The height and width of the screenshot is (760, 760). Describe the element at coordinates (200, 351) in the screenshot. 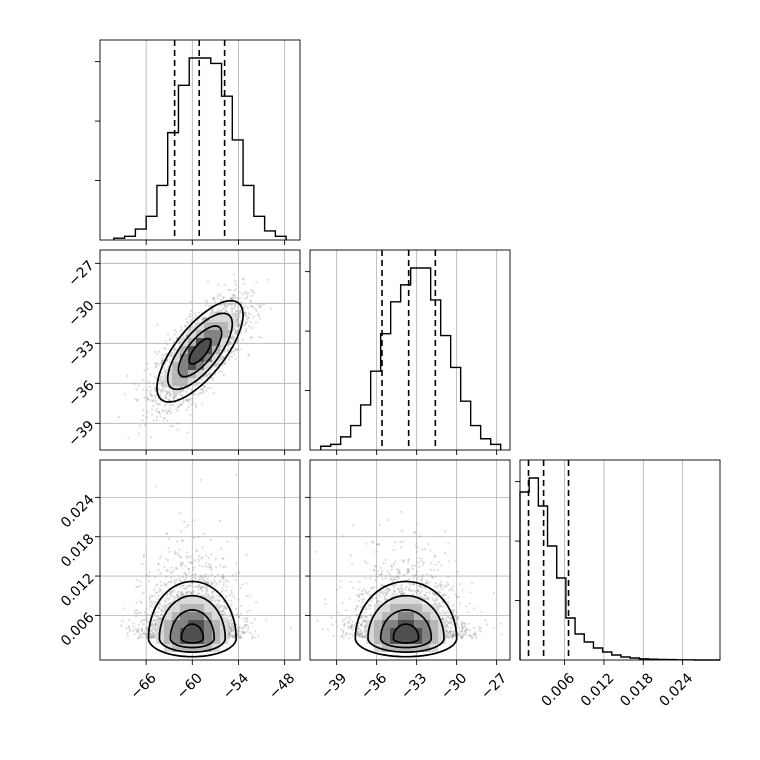

I see `contour-line` at that location.